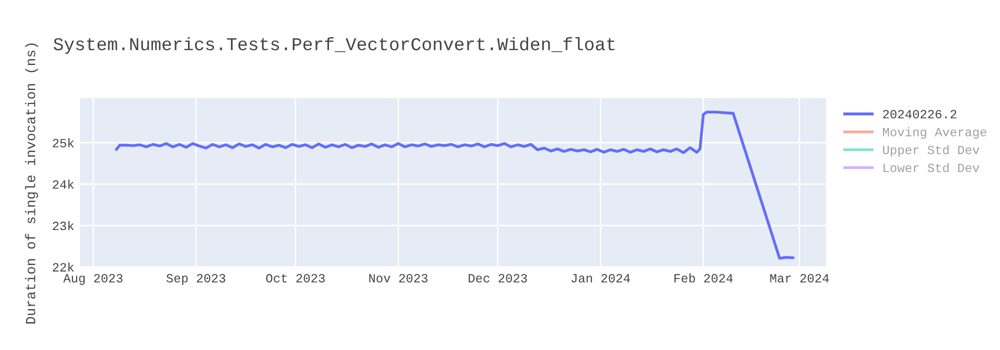 The image size is (1000, 350). I want to click on x-tick-label: Dec 2023, so click(497, 278).